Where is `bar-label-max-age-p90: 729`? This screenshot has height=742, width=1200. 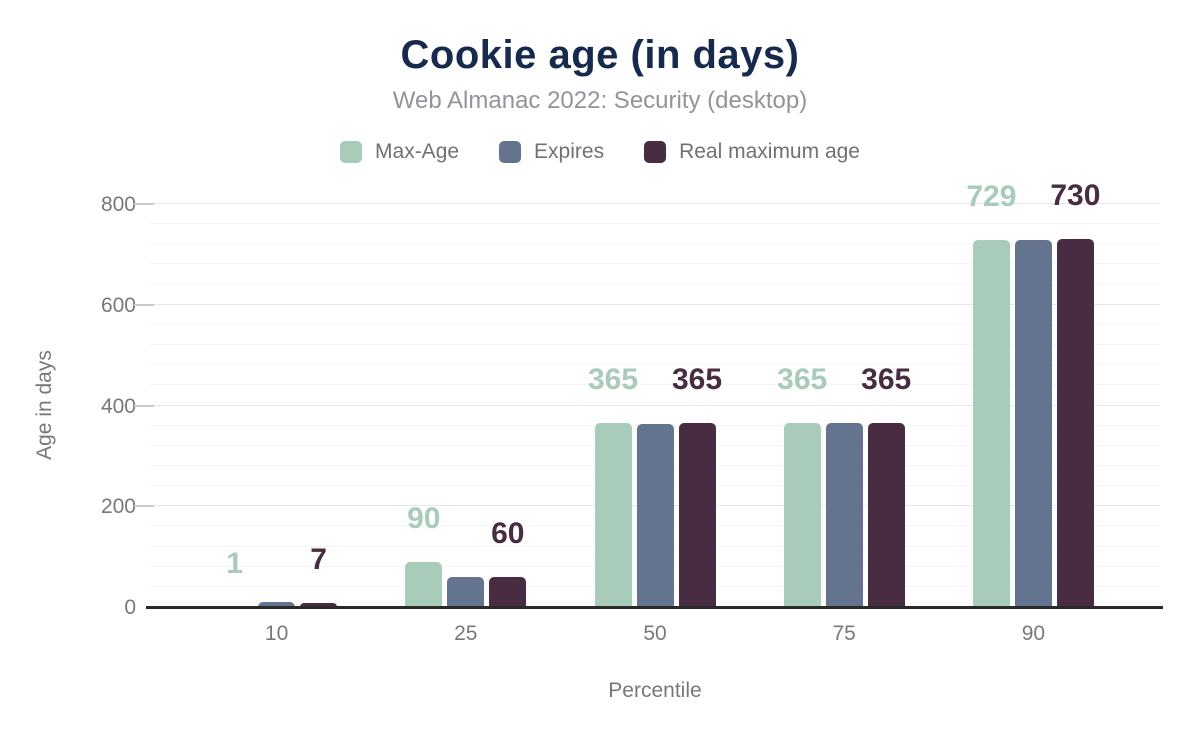 bar-label-max-age-p90: 729 is located at coordinates (991, 196).